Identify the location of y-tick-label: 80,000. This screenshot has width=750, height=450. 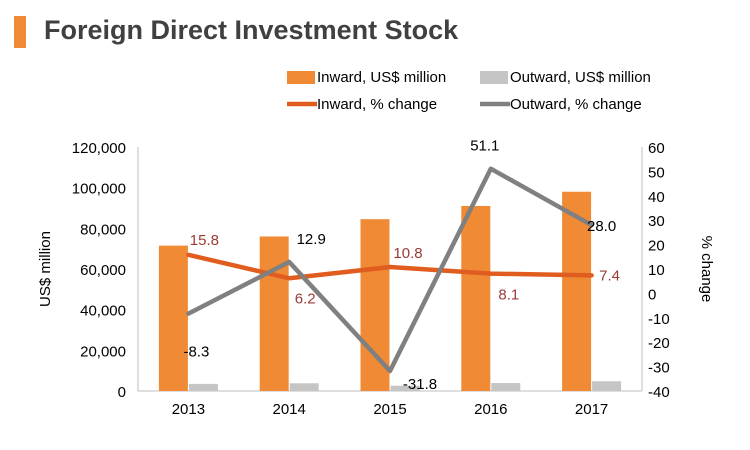
(103, 229).